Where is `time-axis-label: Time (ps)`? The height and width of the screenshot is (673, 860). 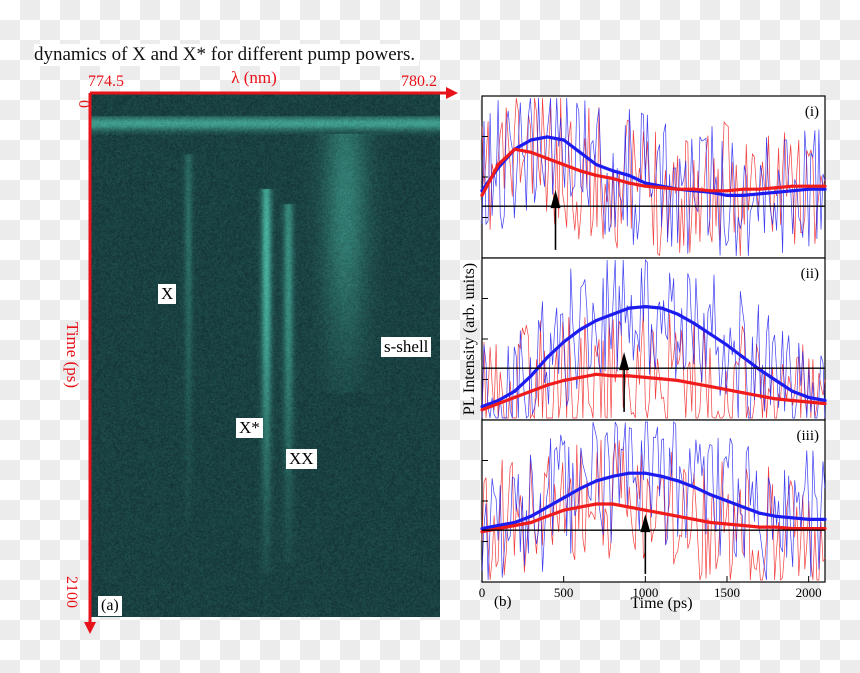 time-axis-label: Time (ps) is located at coordinates (72, 355).